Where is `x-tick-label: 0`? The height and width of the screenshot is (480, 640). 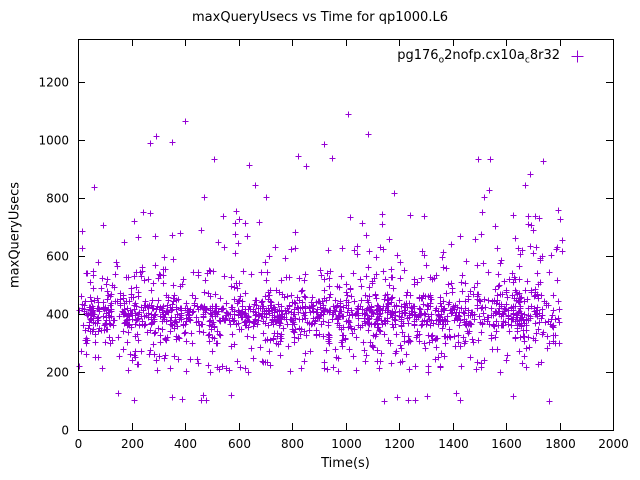
x-tick-label: 0 is located at coordinates (79, 444).